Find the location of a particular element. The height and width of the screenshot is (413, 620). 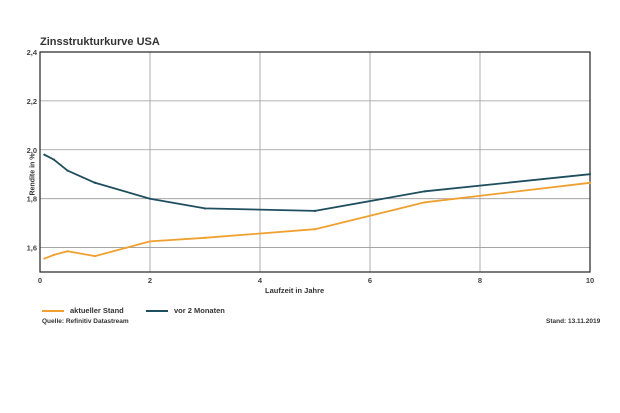

y-tick-label: 1,8 is located at coordinates (32, 199).